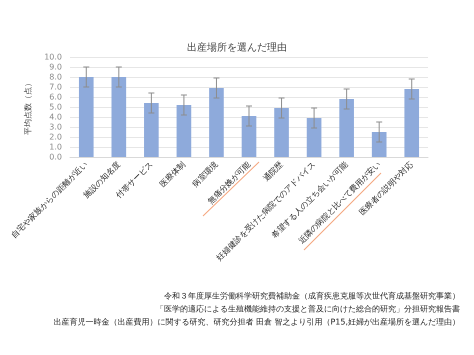 Image resolution: width=474 pixels, height=355 pixels. I want to click on y-tick-label: 7.0, so click(55, 87).